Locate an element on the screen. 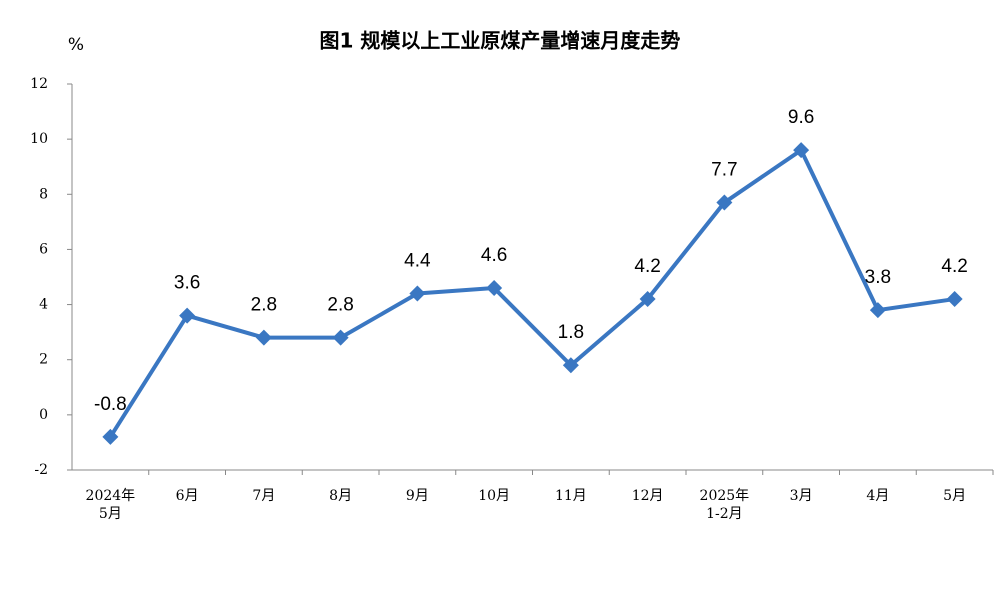  data-label: 3.6 is located at coordinates (187, 283).